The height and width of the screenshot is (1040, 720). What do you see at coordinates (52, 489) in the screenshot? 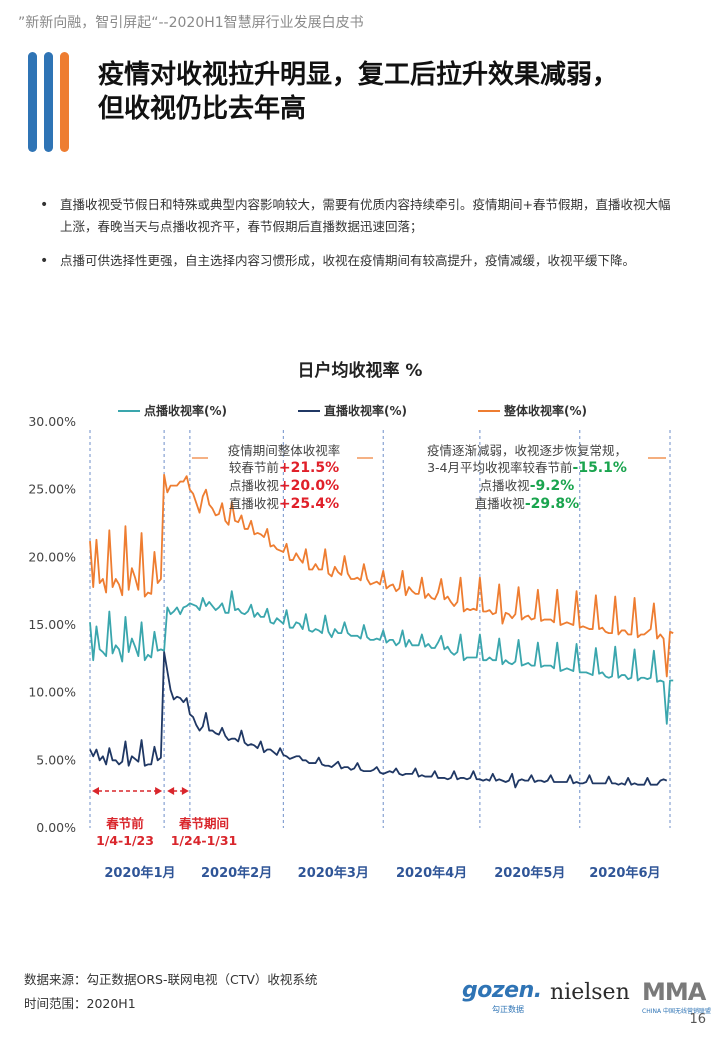
I see `y-tick-label: 25.00%` at bounding box center [52, 489].